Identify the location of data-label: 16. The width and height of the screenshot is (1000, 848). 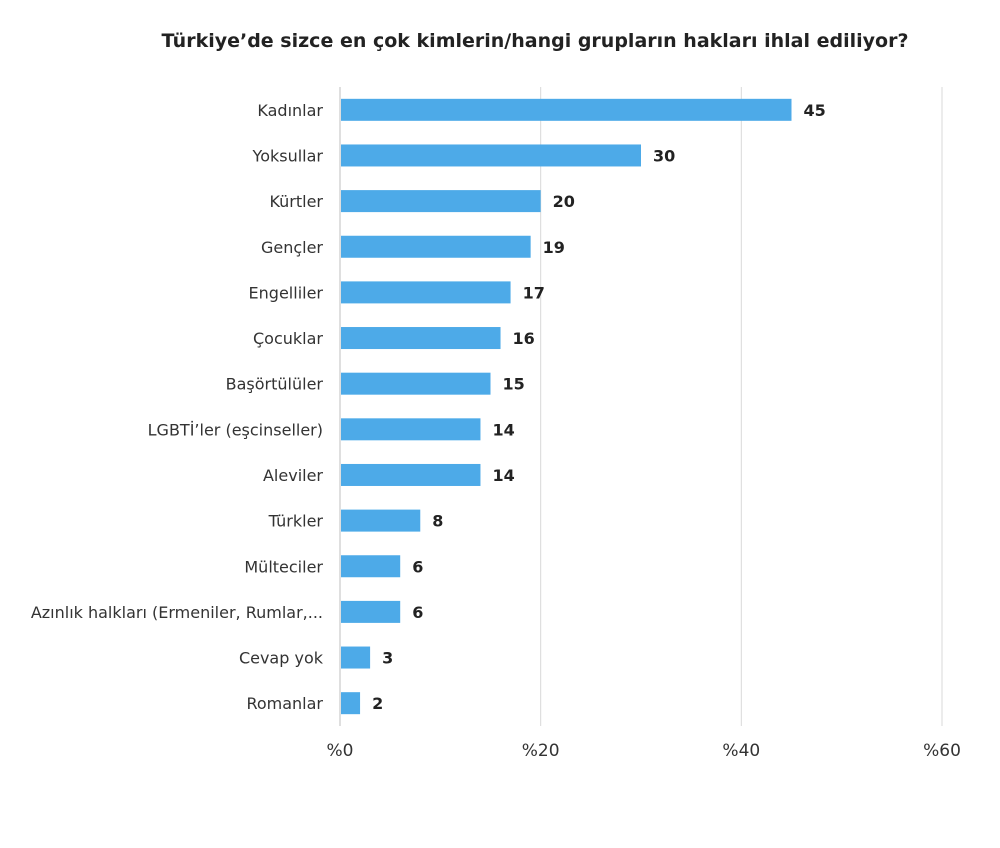
(524, 338).